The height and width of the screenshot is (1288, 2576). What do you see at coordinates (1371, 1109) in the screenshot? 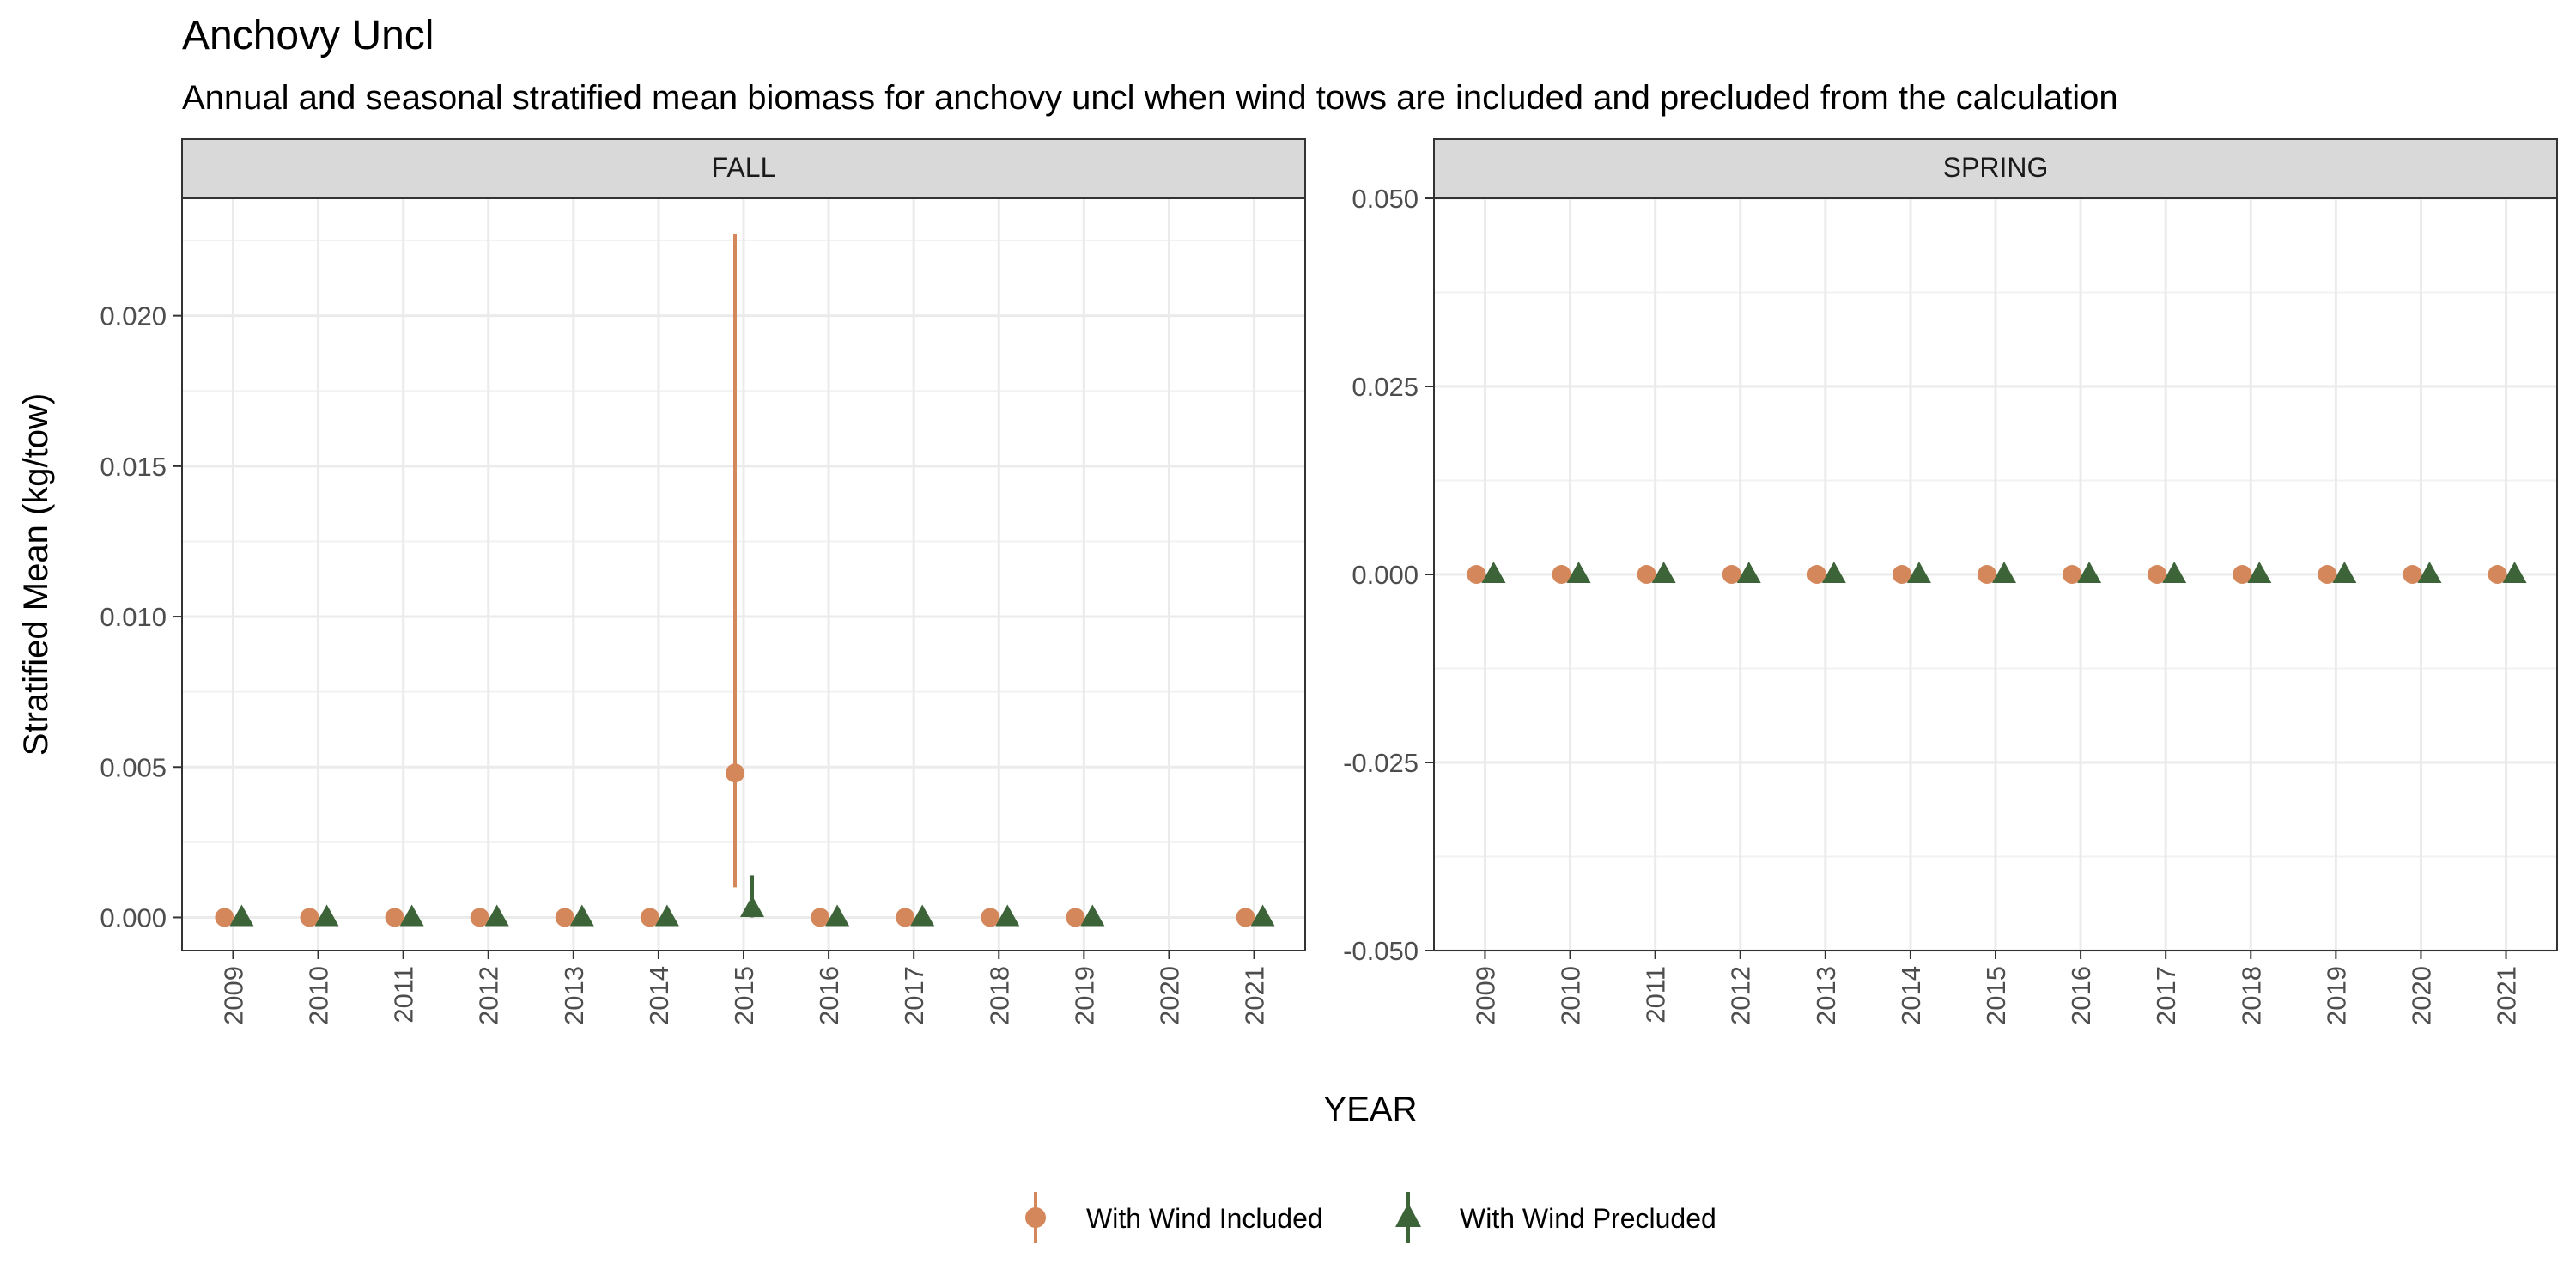
I see `x-axis-title: YEAR` at bounding box center [1371, 1109].